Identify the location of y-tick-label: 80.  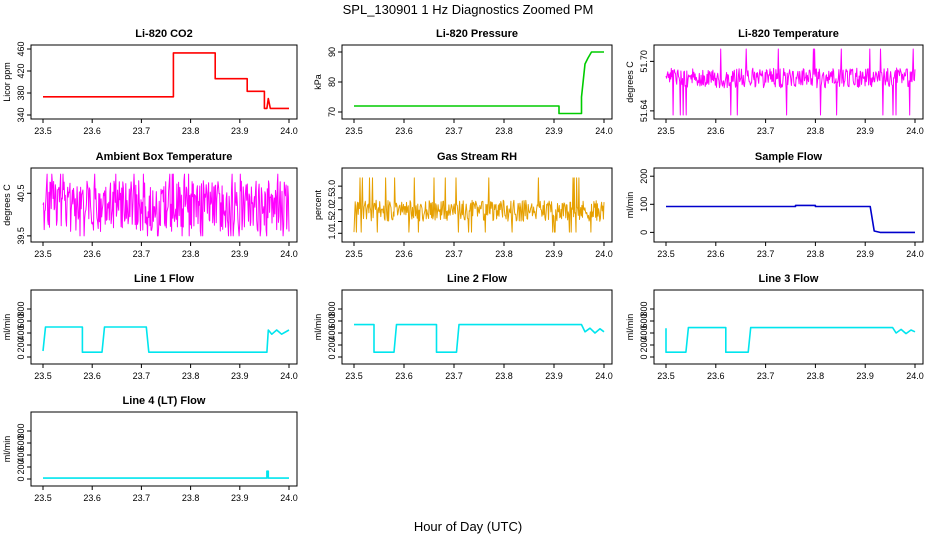
(332, 82).